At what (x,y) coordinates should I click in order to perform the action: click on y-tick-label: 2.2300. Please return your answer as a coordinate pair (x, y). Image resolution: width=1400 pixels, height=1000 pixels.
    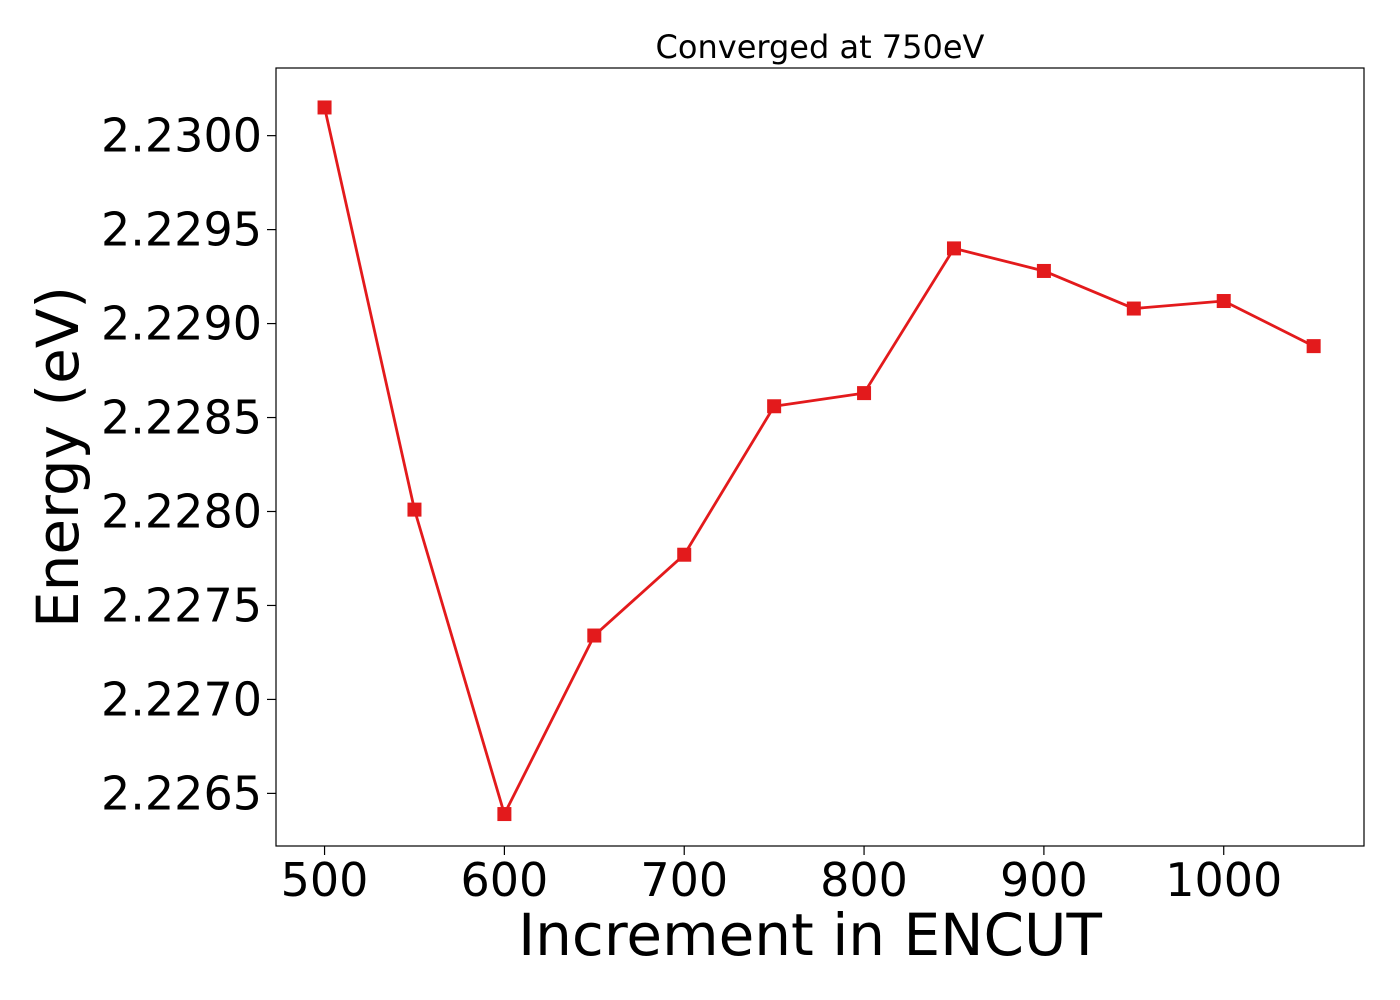
    Looking at the image, I should click on (181, 136).